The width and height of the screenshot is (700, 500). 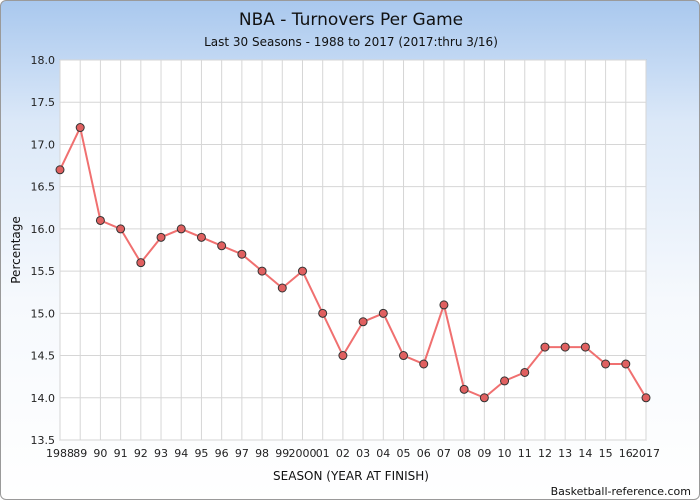 I want to click on x-tick-label: 11, so click(x=525, y=453).